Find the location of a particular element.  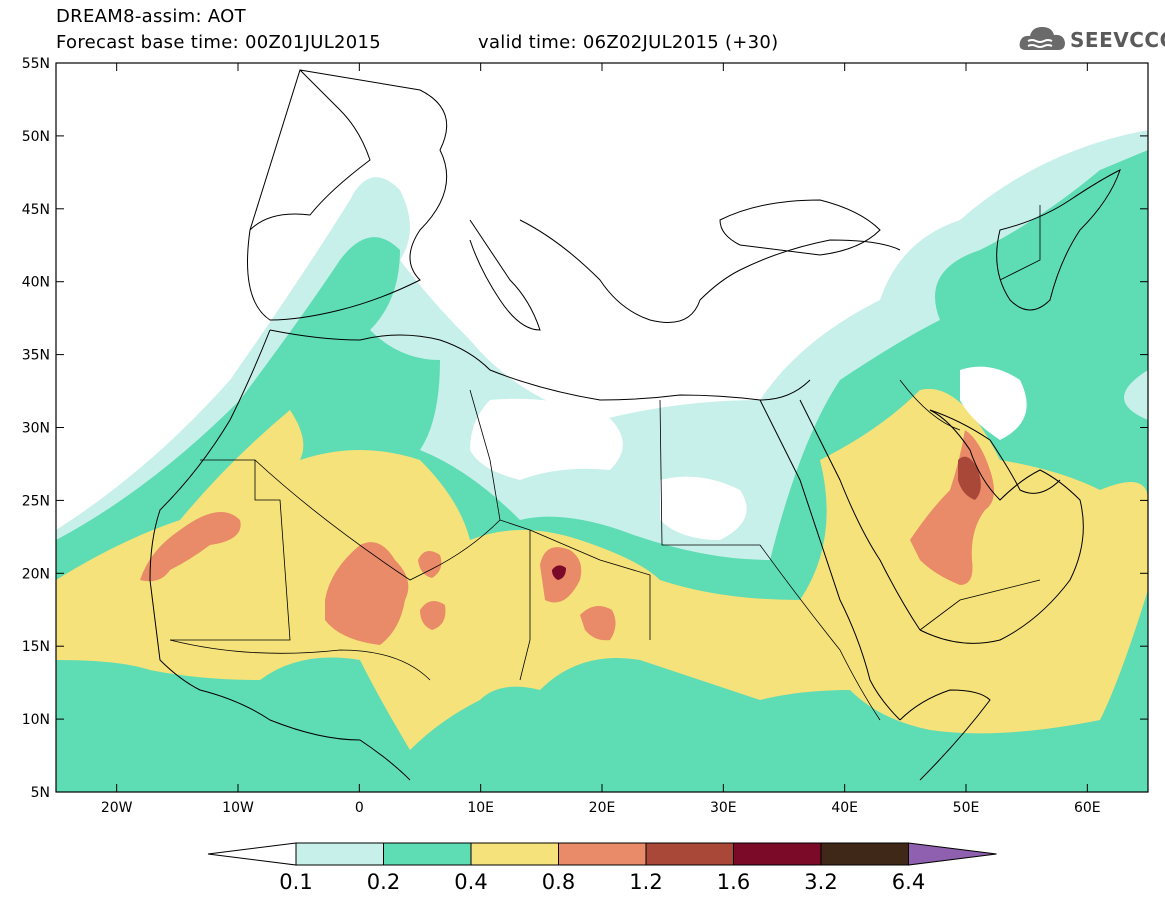

north-africa-coast is located at coordinates (540, 365).